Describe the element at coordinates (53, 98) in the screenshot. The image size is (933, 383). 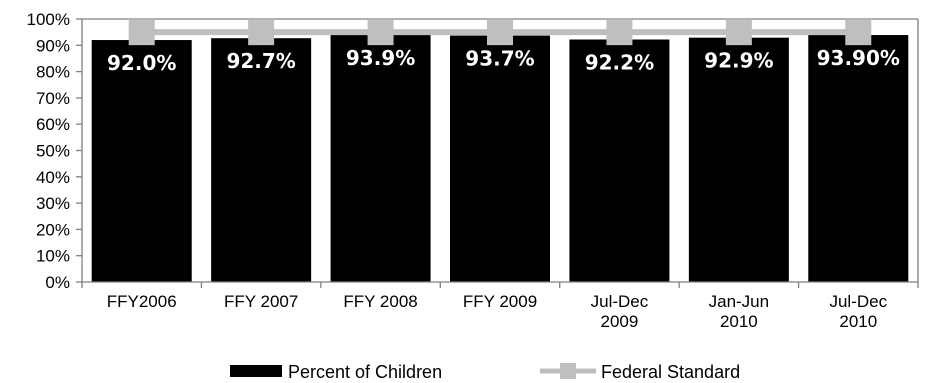
I see `y-tick-label: 70%` at that location.